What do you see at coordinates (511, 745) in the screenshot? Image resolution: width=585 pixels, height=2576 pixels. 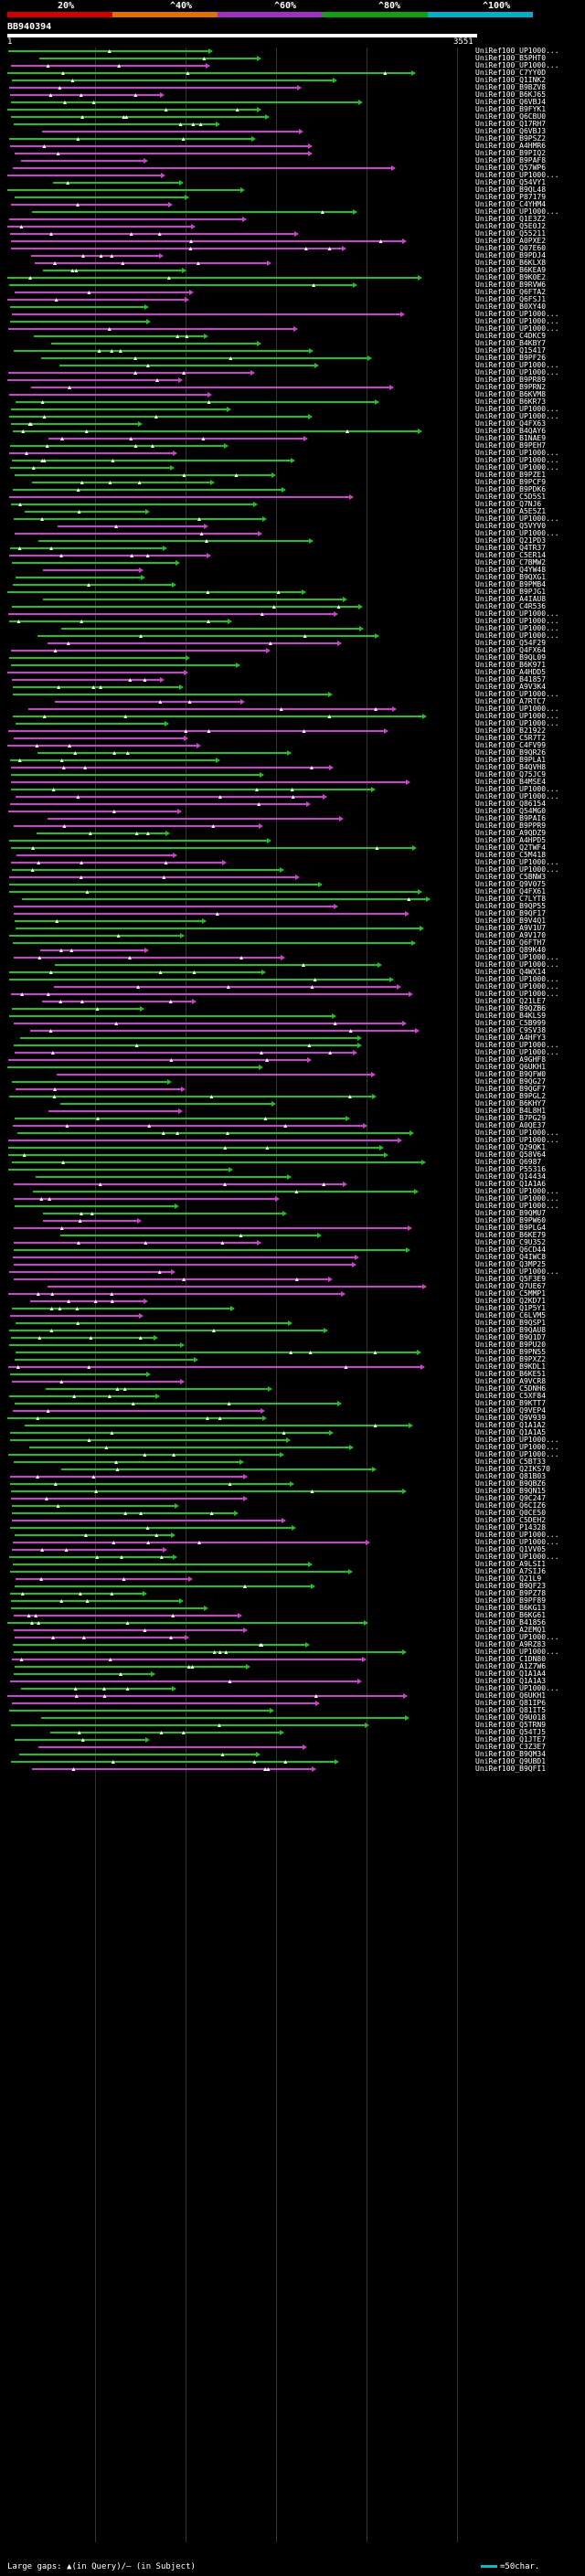 I see `hit-label: UniRef100_C4FV99` at bounding box center [511, 745].